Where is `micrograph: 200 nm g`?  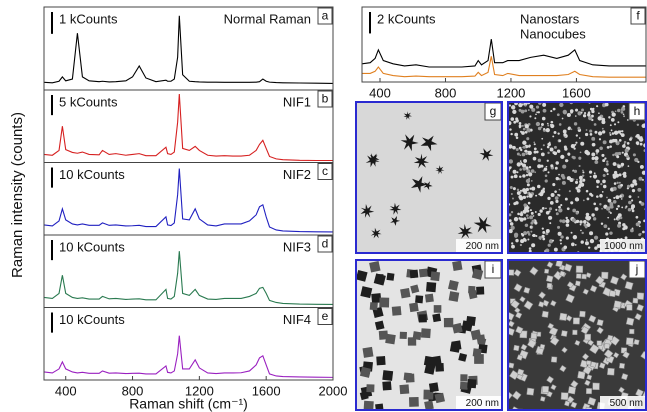 micrograph: 200 nm g is located at coordinates (429, 177).